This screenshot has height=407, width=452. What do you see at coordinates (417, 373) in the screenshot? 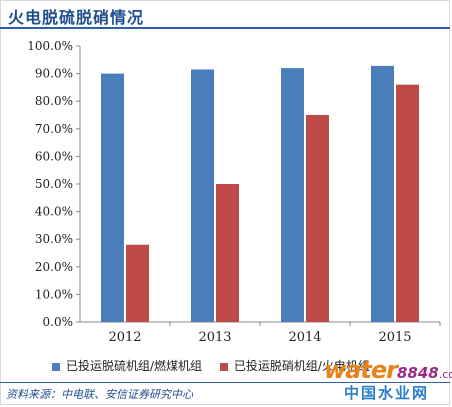
I see `watermark-number: 8848` at bounding box center [417, 373].